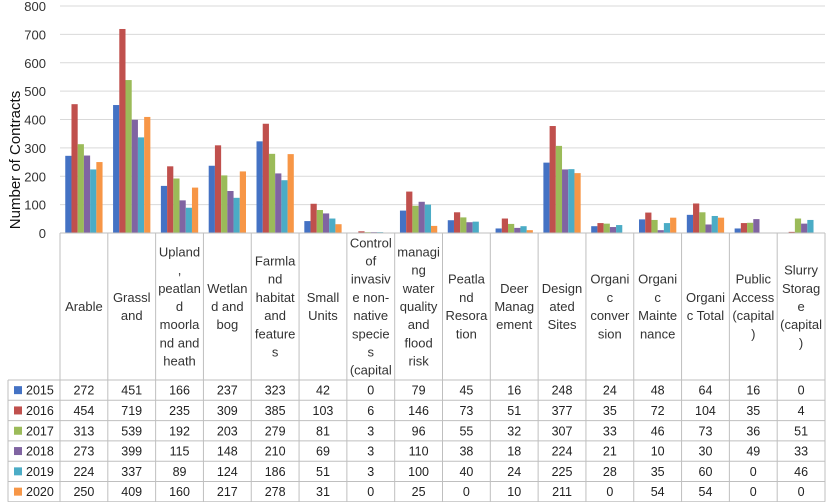 Image resolution: width=830 pixels, height=502 pixels. I want to click on table-cell-value: 719, so click(131, 411).